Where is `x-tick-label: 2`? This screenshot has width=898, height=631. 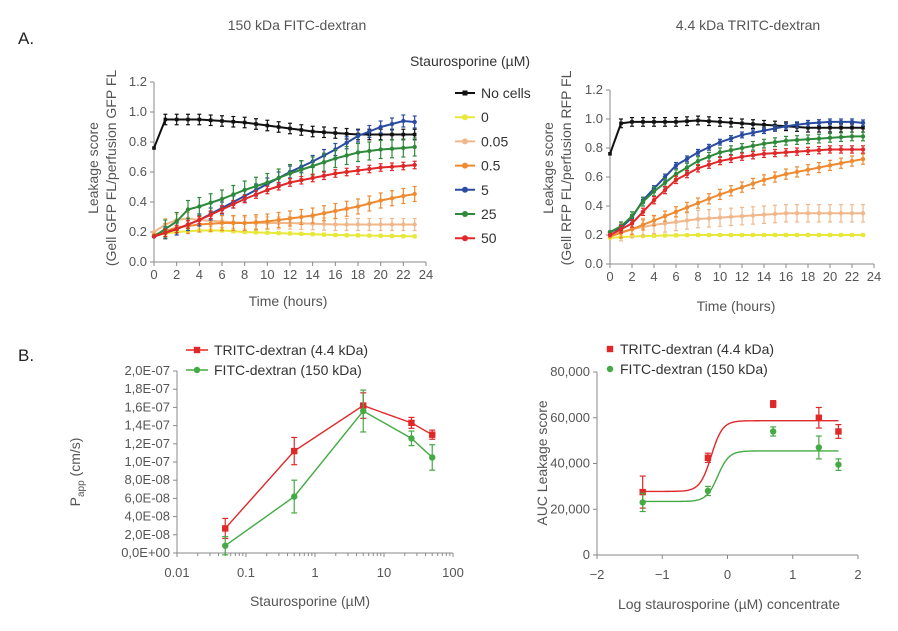 x-tick-label: 2 is located at coordinates (857, 574).